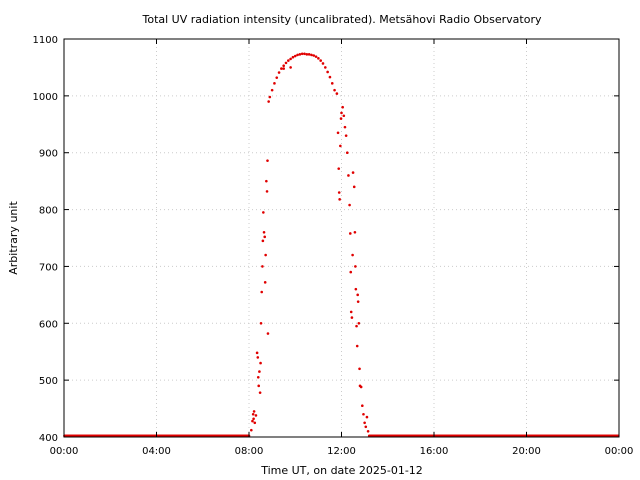 This screenshot has height=480, width=640. What do you see at coordinates (434, 451) in the screenshot?
I see `x-tick-label: 16:00` at bounding box center [434, 451].